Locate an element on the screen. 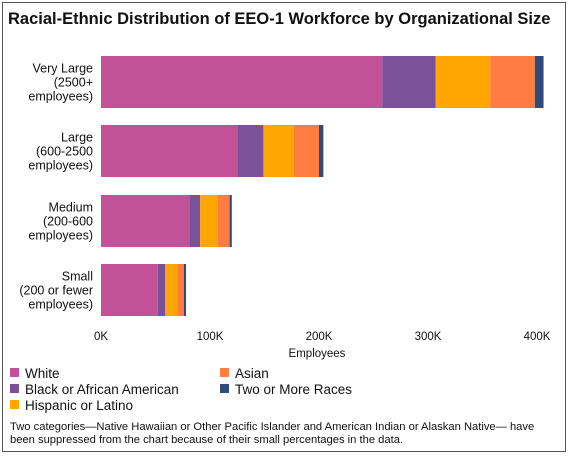  x-tick-label: 200K is located at coordinates (319, 337).